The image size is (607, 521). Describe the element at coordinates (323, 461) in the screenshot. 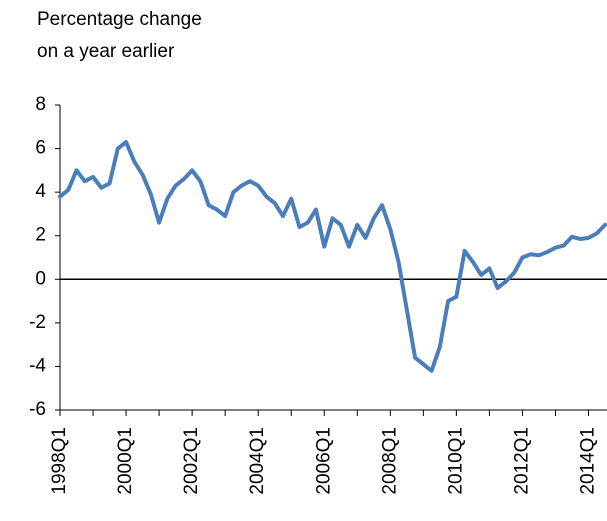

I see `x-tick-label: 2006Q1` at that location.